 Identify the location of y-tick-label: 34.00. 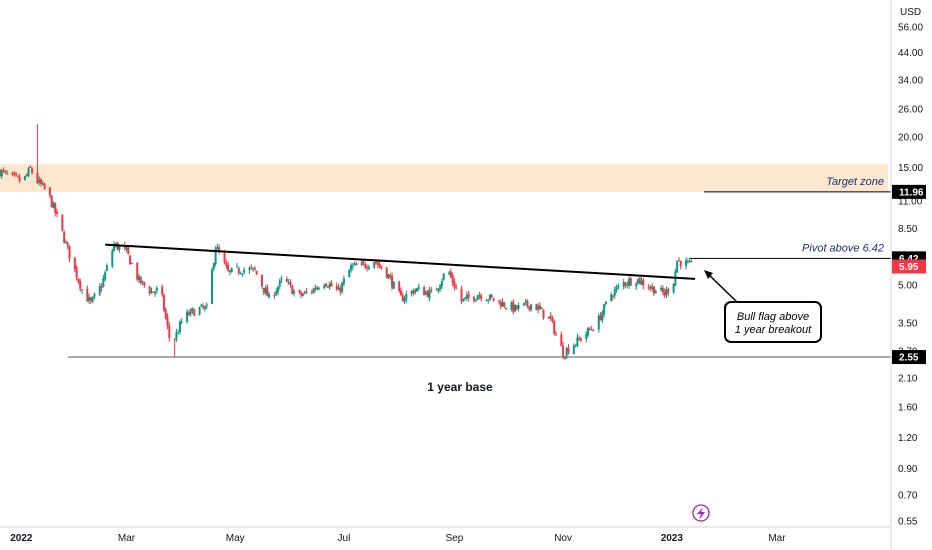
(910, 81).